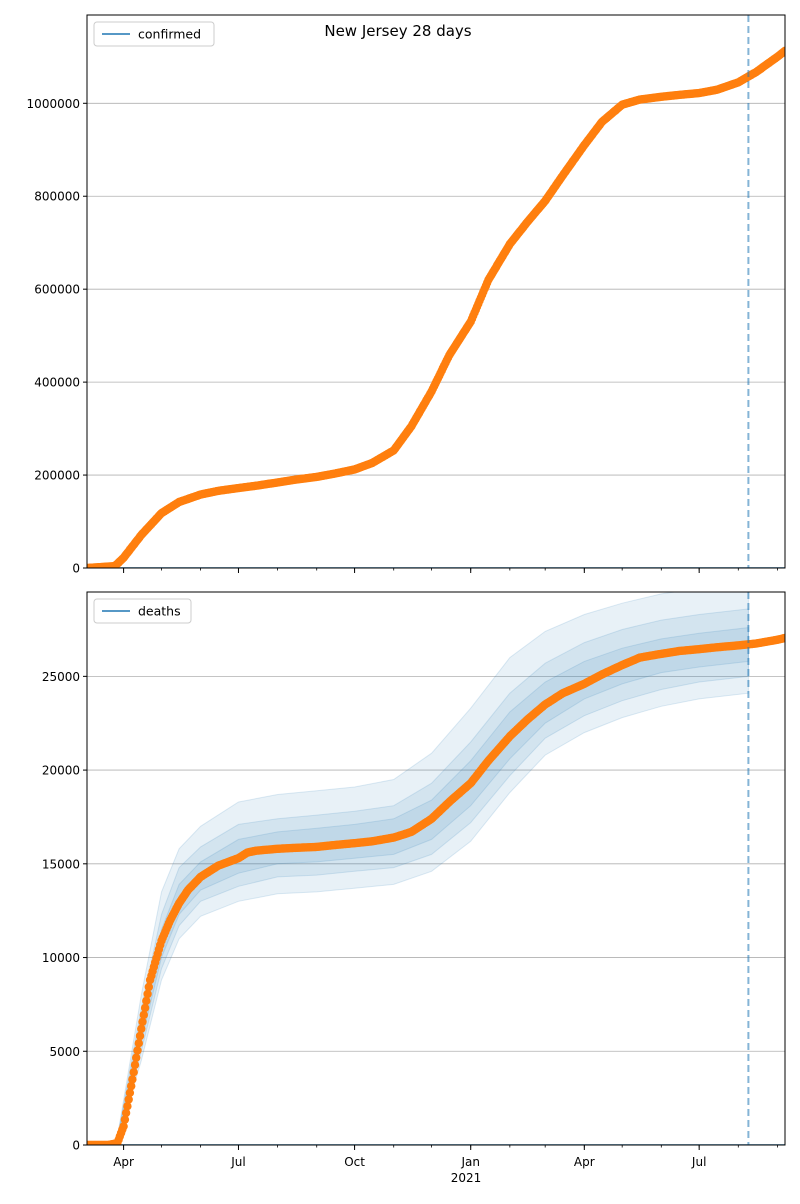 The image size is (800, 1204). I want to click on y-tick-label: 10000, so click(61, 958).